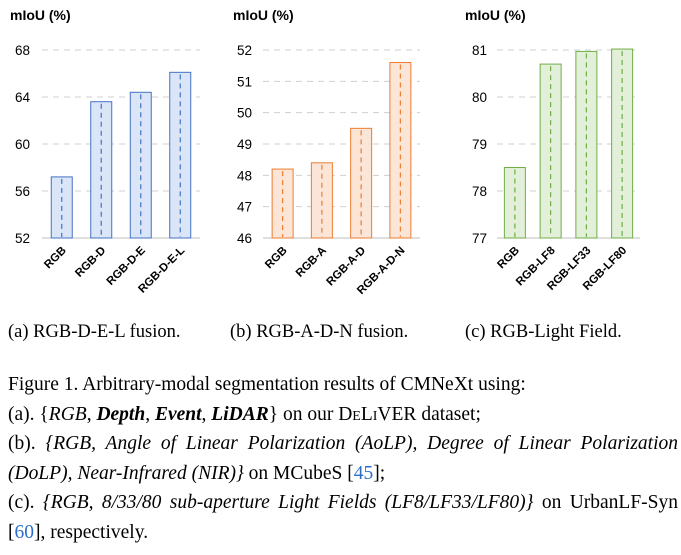 This screenshot has height=555, width=681. What do you see at coordinates (479, 144) in the screenshot?
I see `y-tick-label: 79` at bounding box center [479, 144].